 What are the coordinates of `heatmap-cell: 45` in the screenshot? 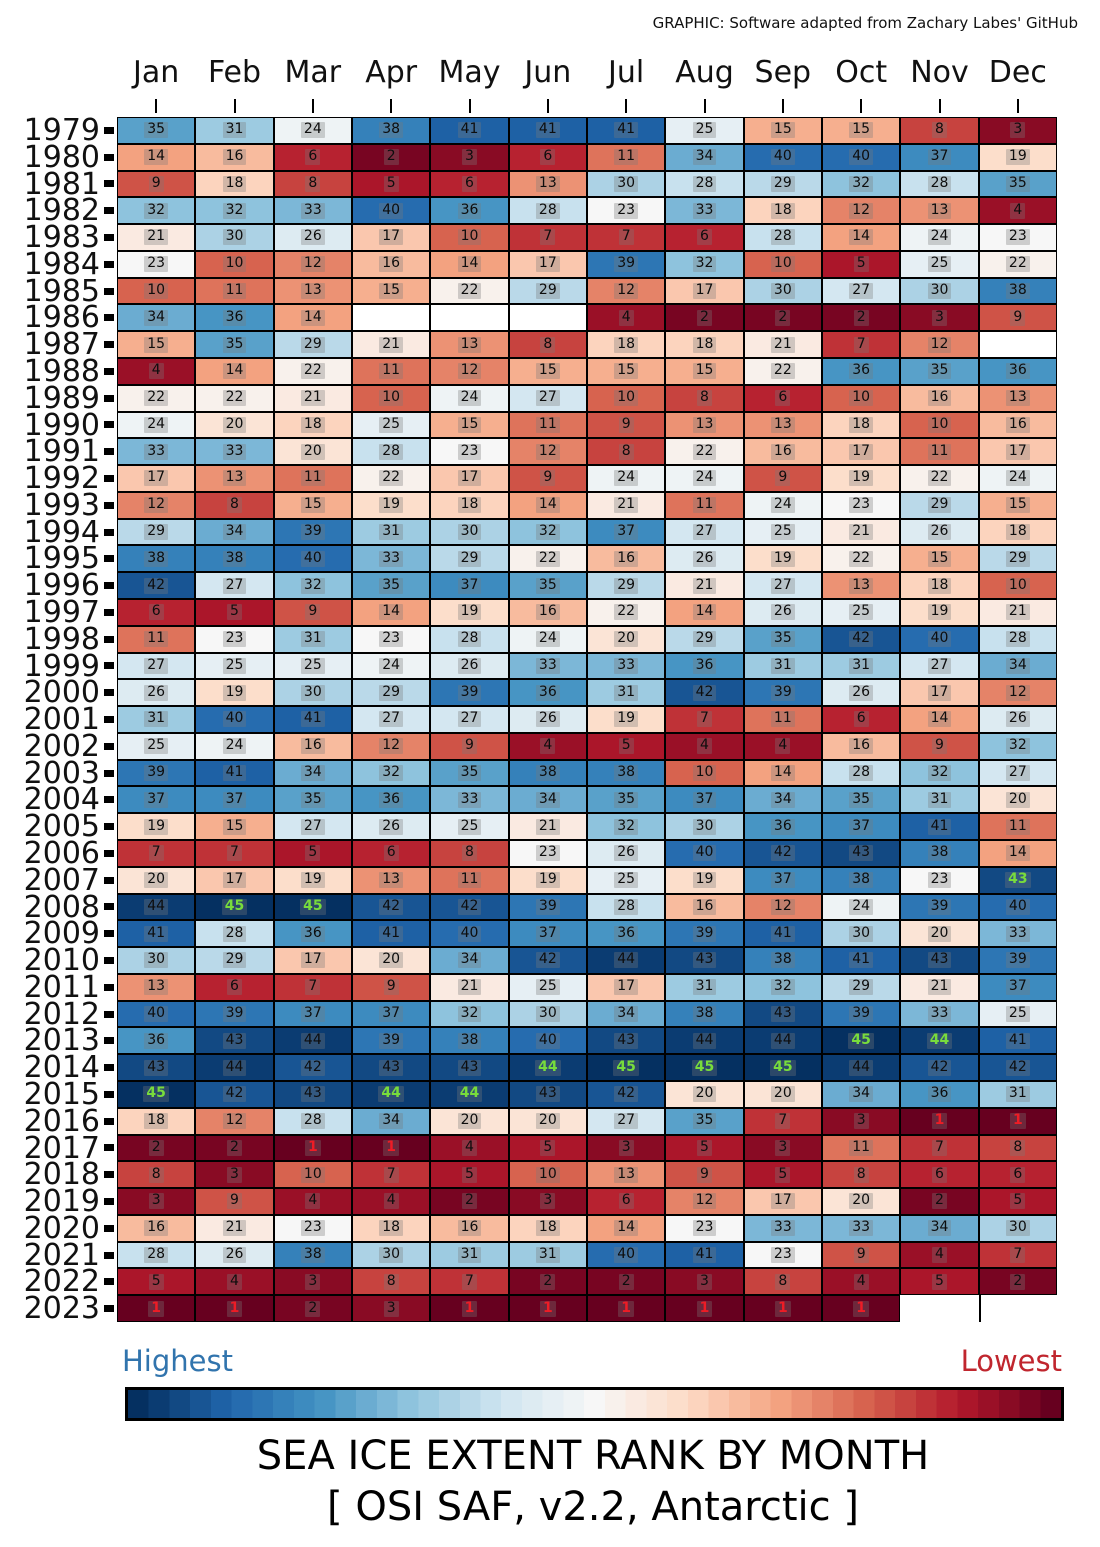 It's located at (861, 1041).